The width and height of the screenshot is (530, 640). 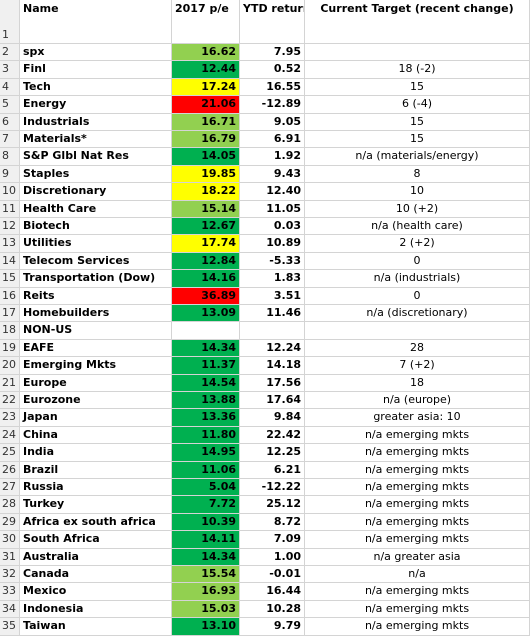 What do you see at coordinates (10, 453) in the screenshot?
I see `row-number: 25` at bounding box center [10, 453].